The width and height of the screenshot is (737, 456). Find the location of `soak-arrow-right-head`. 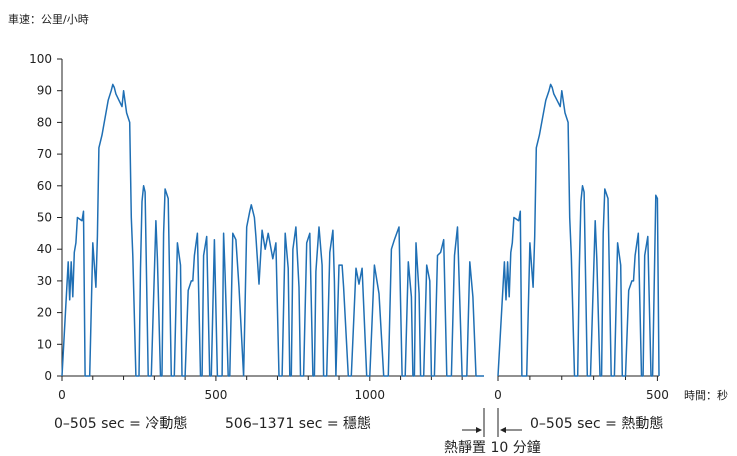

soak-arrow-right-head is located at coordinates (503, 430).